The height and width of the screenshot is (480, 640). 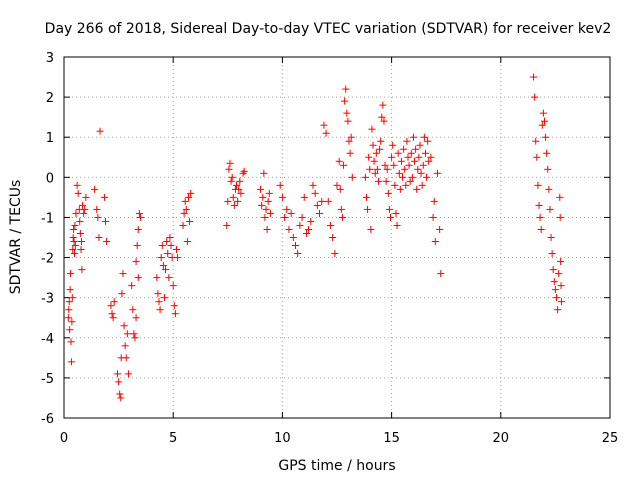 What do you see at coordinates (16, 237) in the screenshot?
I see `y-axis-label: SDTVAR / TECUs` at bounding box center [16, 237].